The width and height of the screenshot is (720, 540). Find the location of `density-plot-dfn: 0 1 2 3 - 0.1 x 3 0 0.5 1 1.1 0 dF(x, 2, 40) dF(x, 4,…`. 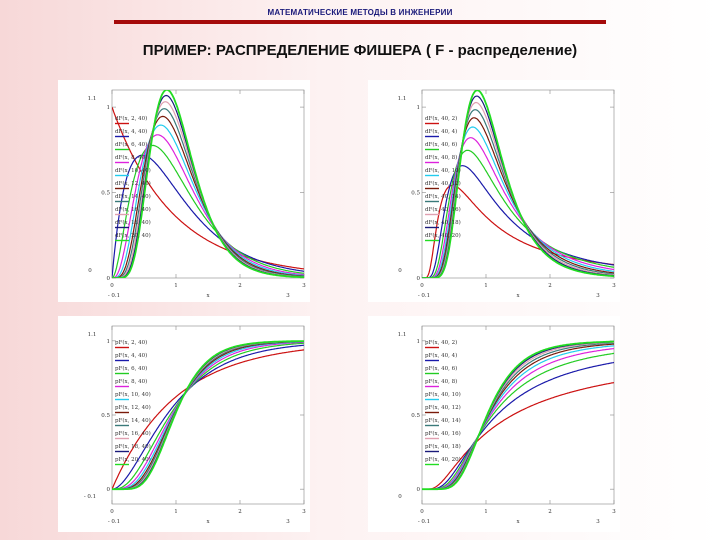

density-plot-dfn: 0 1 2 3 - 0.1 x 3 0 0.5 1 1.1 0 dF(x, 2, 40) dF(x, 4,… is located at coordinates (184, 191).